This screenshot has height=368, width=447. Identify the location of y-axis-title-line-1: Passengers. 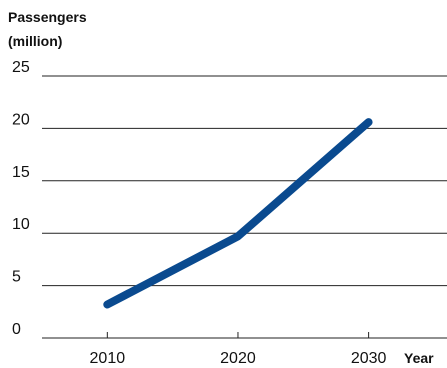
(47, 17).